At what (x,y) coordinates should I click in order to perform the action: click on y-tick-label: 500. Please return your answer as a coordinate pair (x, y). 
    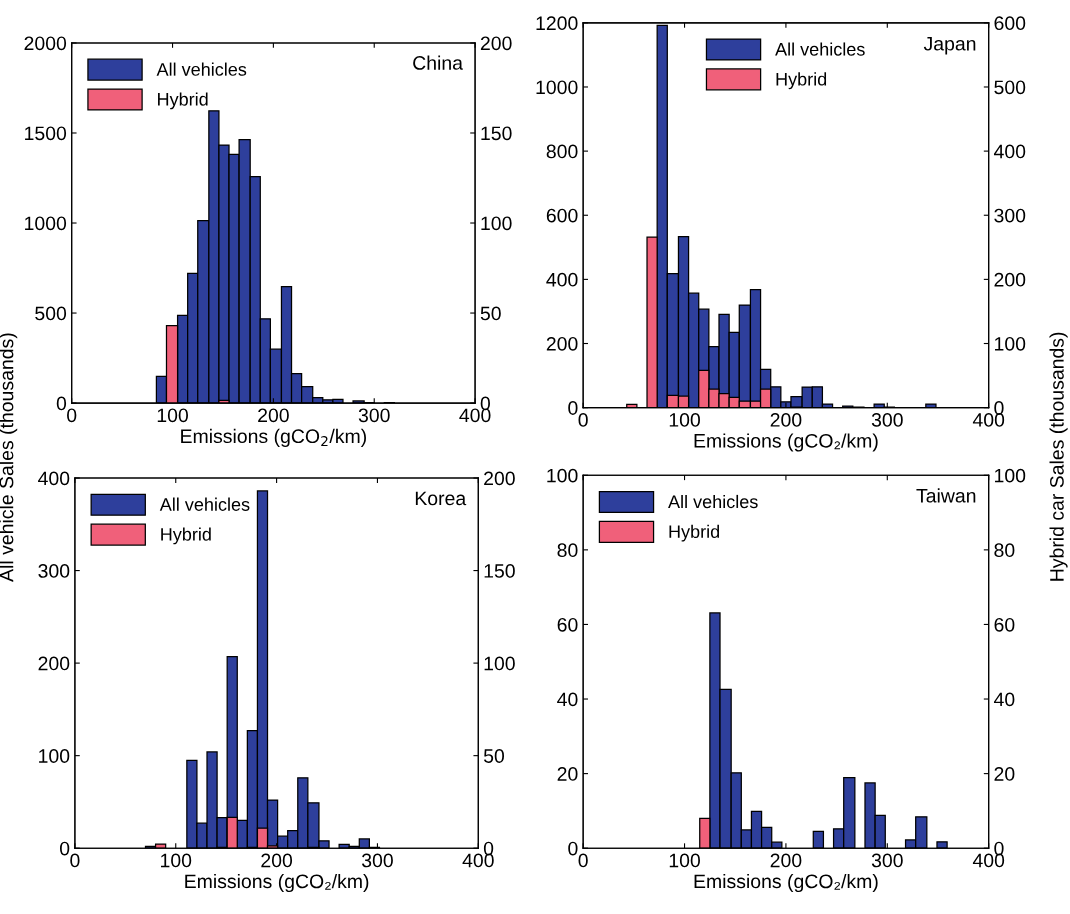
    Looking at the image, I should click on (51, 313).